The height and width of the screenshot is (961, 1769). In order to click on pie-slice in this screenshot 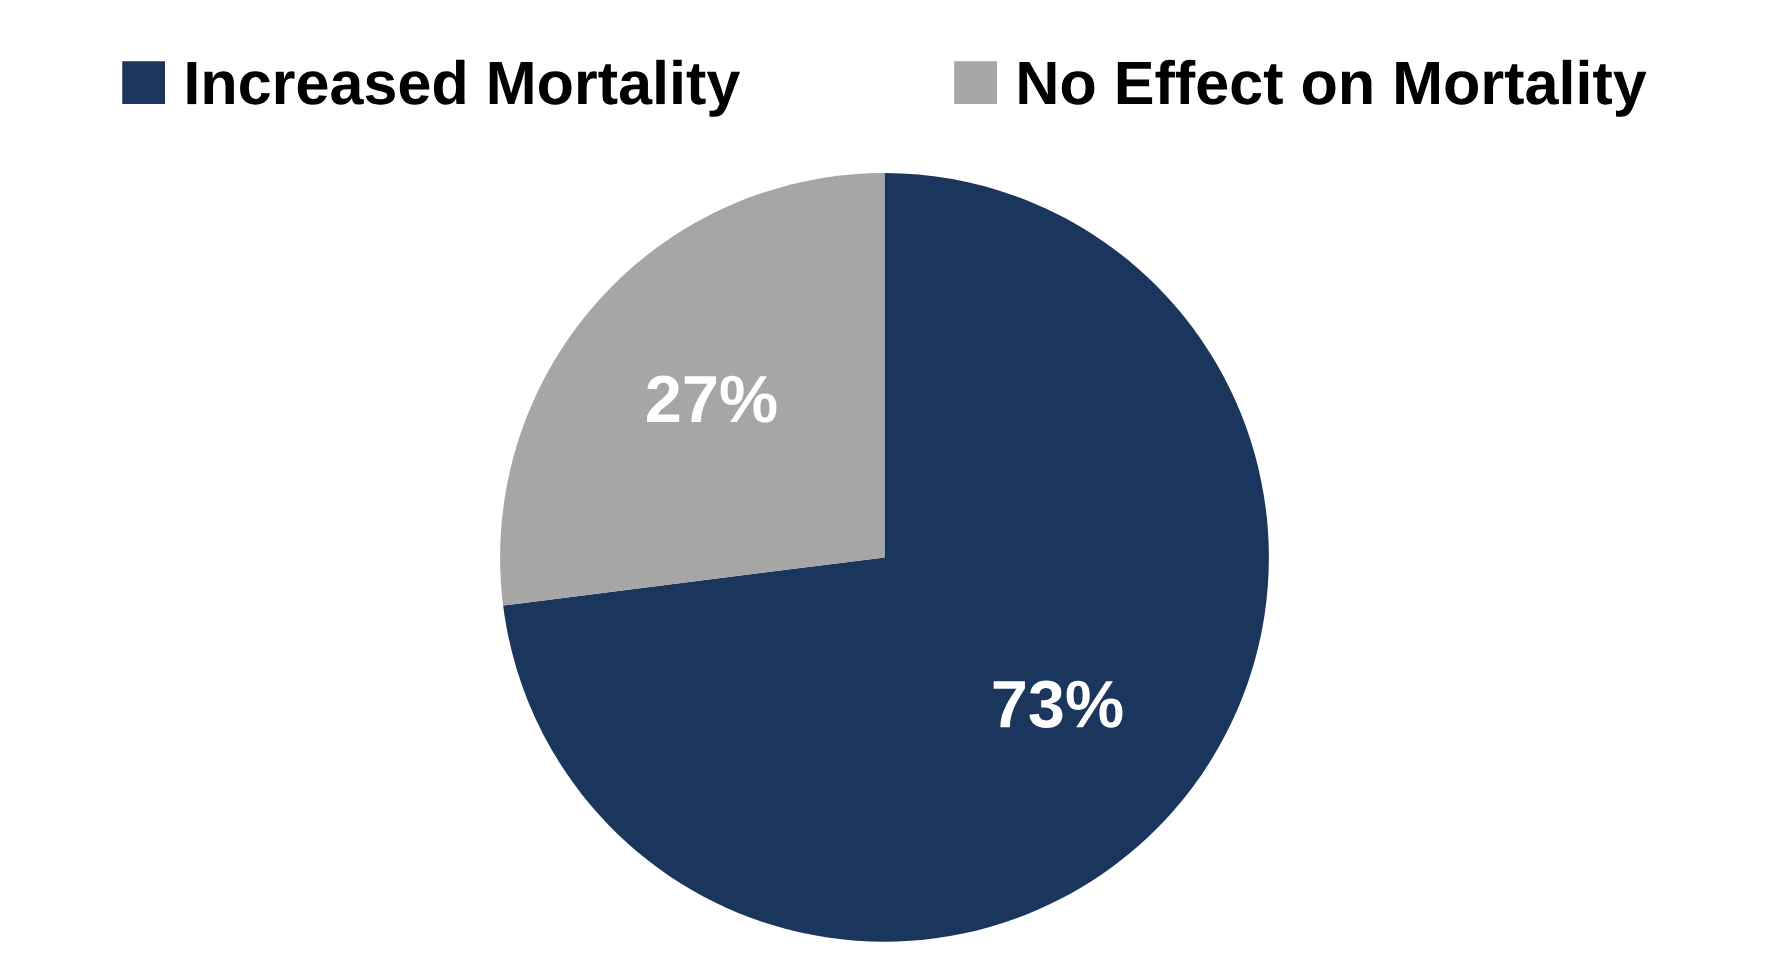, I will do `click(692, 389)`.